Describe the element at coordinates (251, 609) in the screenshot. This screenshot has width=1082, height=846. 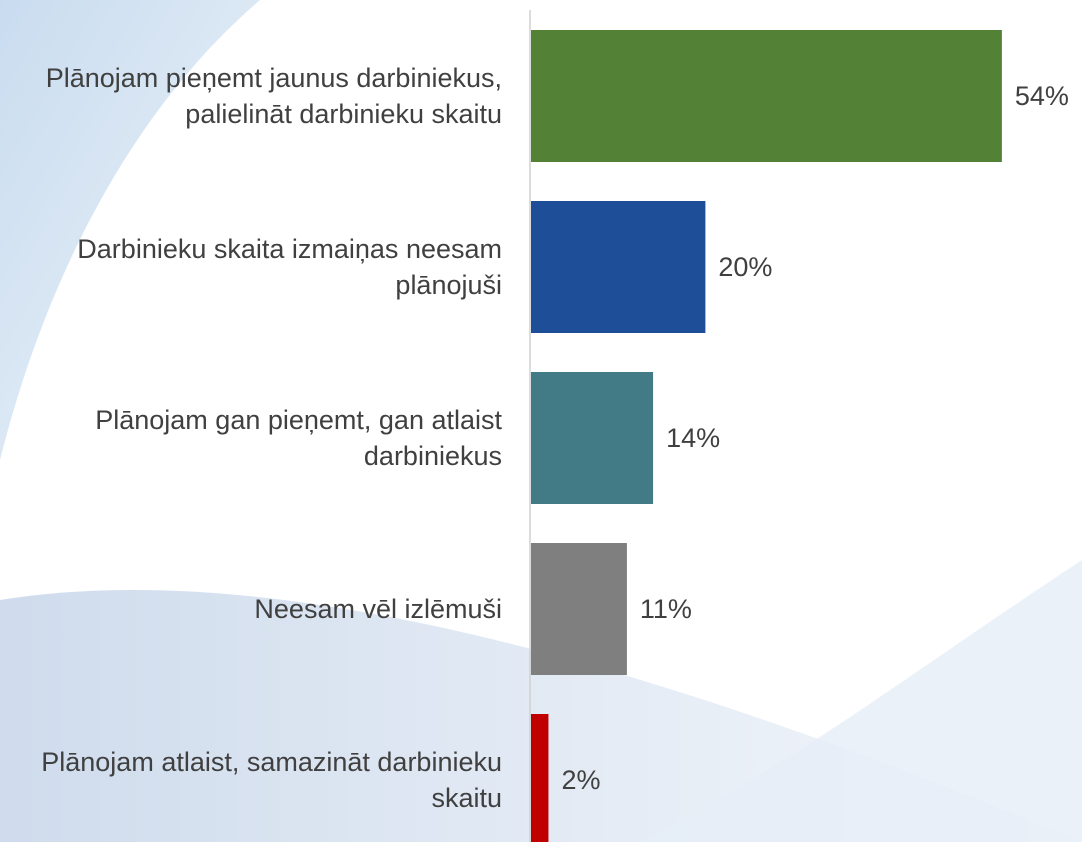
I see `category-label: Neesam vēl izlēmuši` at that location.